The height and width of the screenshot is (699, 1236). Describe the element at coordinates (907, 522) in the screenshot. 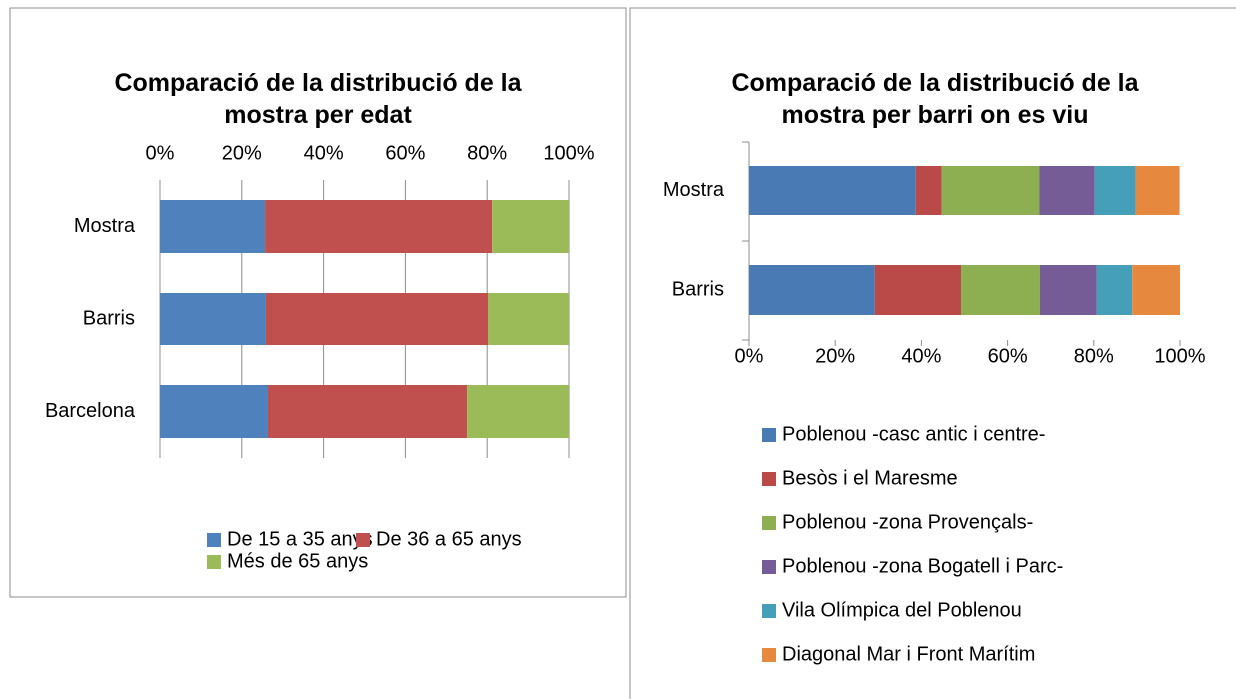

I see `legend-label: Poblenou -zona Provençals-` at that location.